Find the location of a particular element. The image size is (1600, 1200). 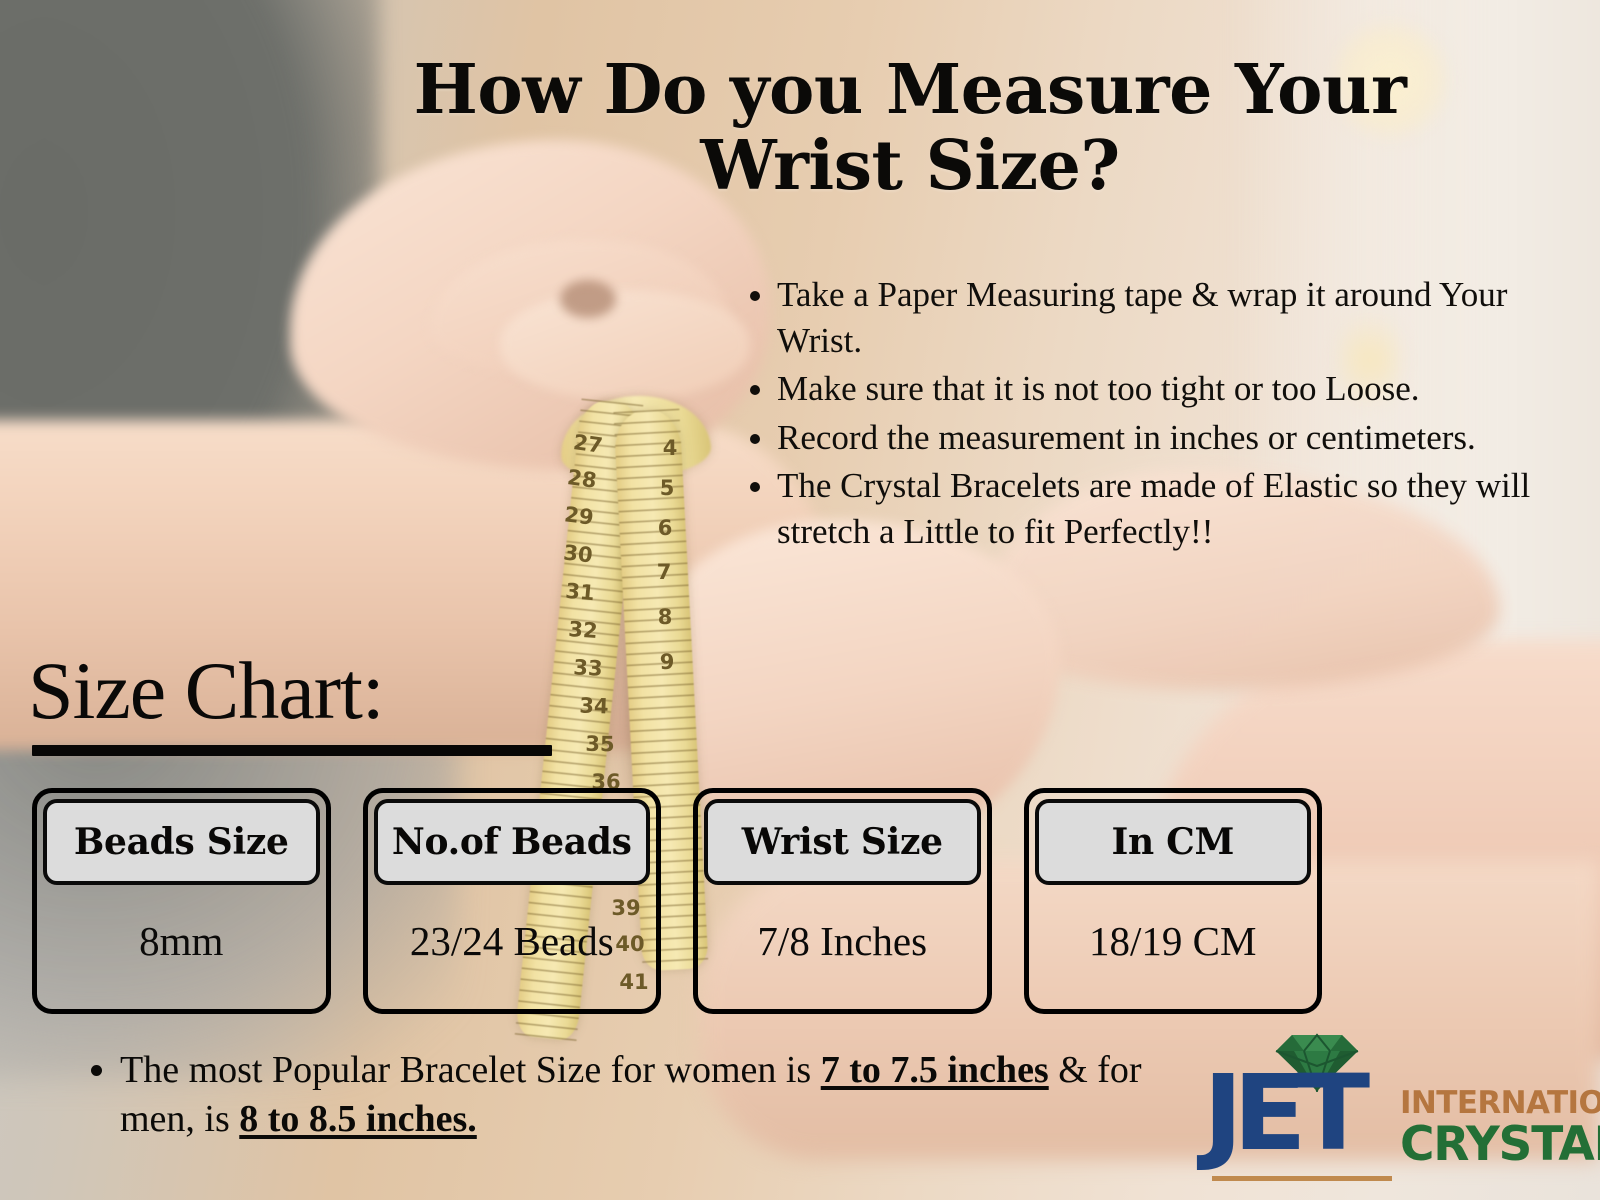

diamond-icon is located at coordinates (1317, 1062).